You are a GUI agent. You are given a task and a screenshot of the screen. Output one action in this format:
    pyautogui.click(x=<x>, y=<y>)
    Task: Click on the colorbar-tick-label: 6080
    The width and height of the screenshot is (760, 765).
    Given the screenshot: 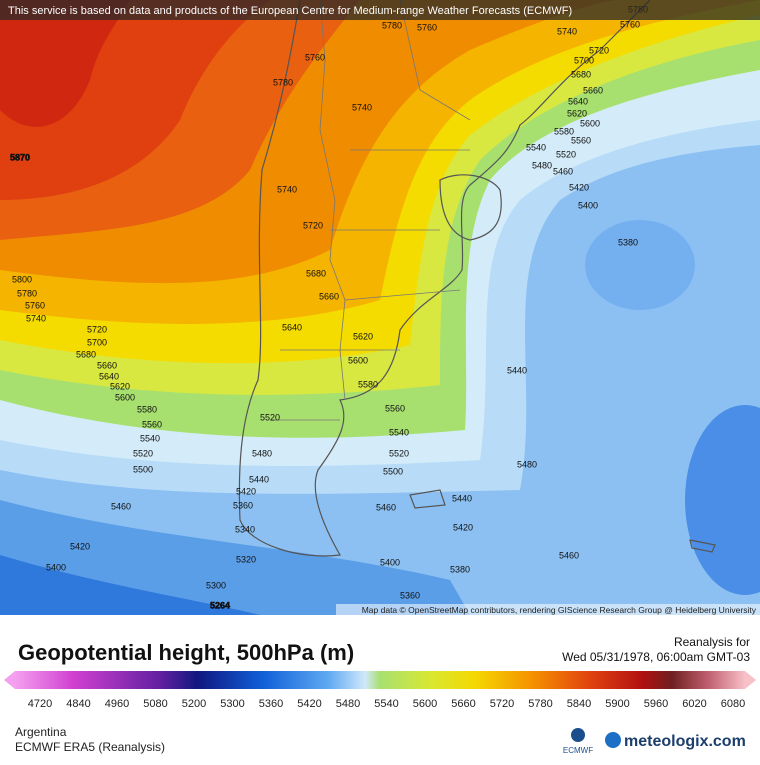 What is the action you would take?
    pyautogui.click(x=733, y=704)
    